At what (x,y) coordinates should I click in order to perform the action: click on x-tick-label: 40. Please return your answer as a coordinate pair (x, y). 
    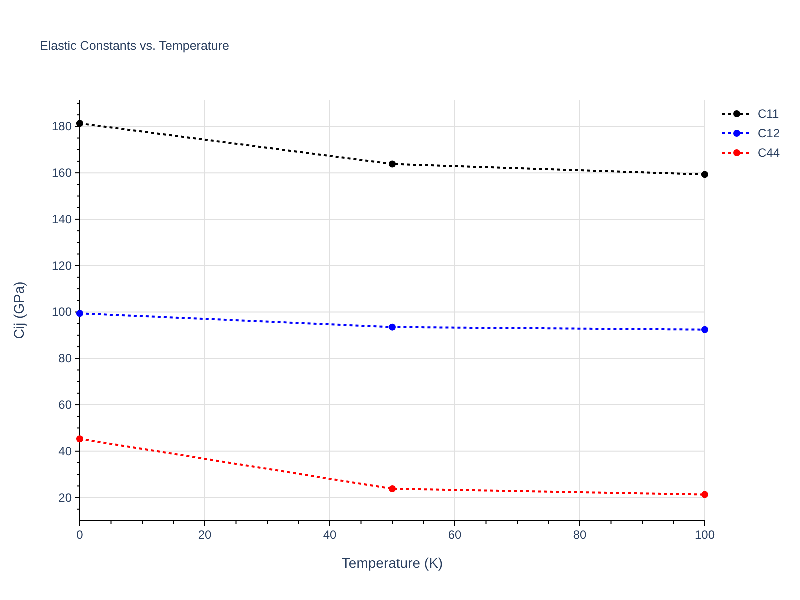
    Looking at the image, I should click on (330, 535).